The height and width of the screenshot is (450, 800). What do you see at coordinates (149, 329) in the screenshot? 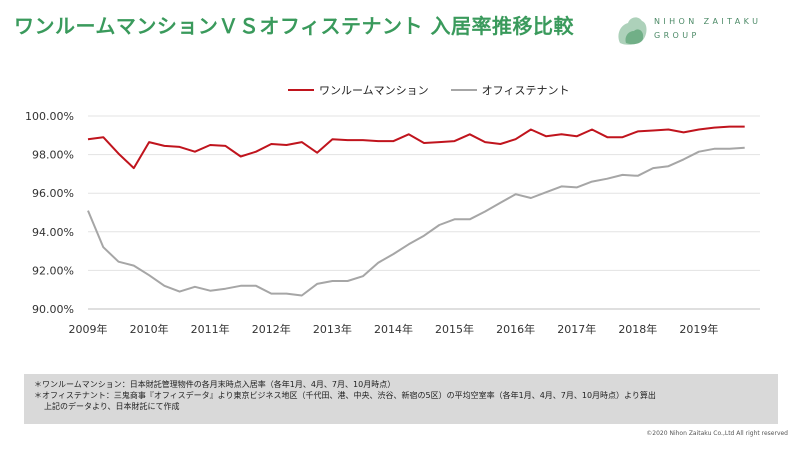
I see `x-tick-label: 2010年` at bounding box center [149, 329].